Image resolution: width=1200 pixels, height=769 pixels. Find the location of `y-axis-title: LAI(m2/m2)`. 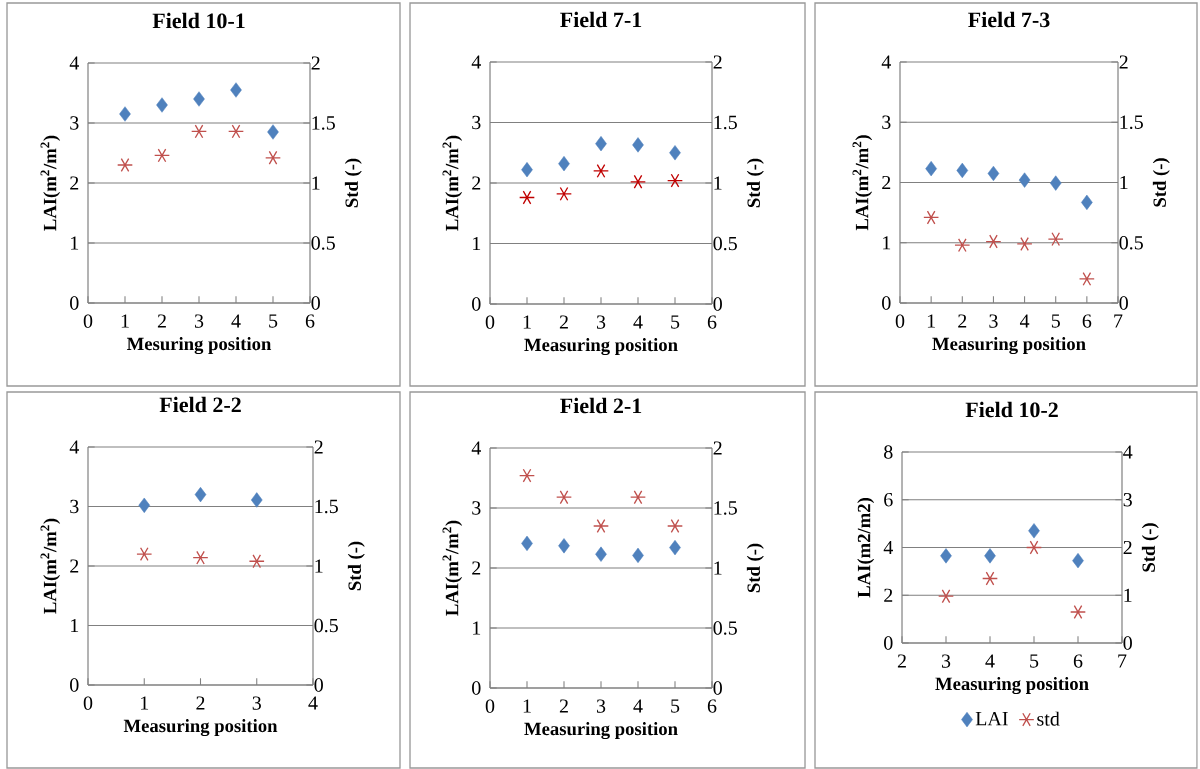

y-axis-title: LAI(m2/m2) is located at coordinates (866, 548).